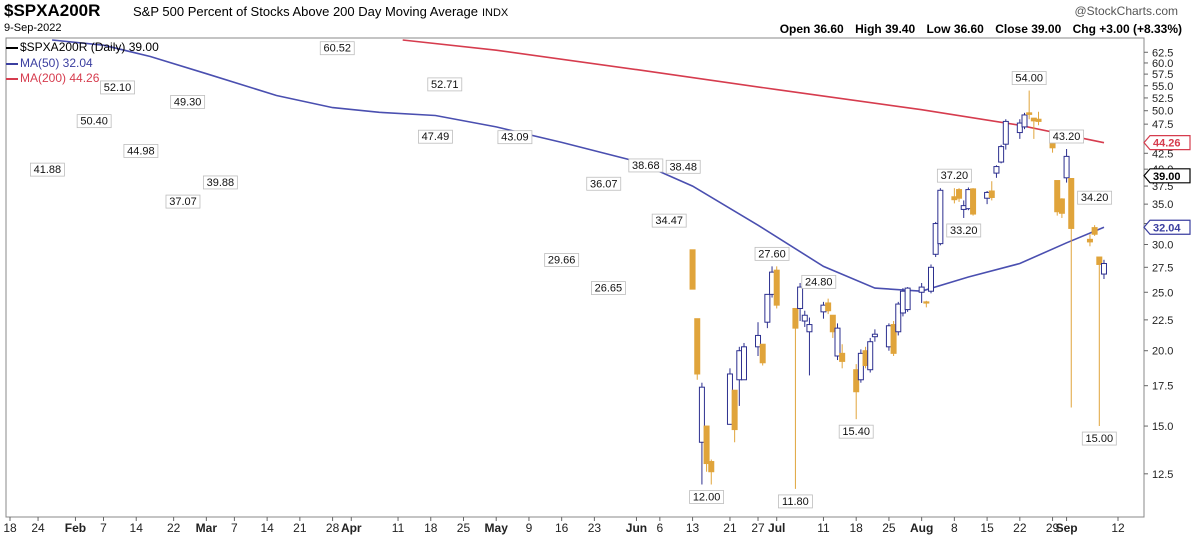 This screenshot has width=1196, height=538. Describe the element at coordinates (938, 29) in the screenshot. I see `low-label: Low` at that location.